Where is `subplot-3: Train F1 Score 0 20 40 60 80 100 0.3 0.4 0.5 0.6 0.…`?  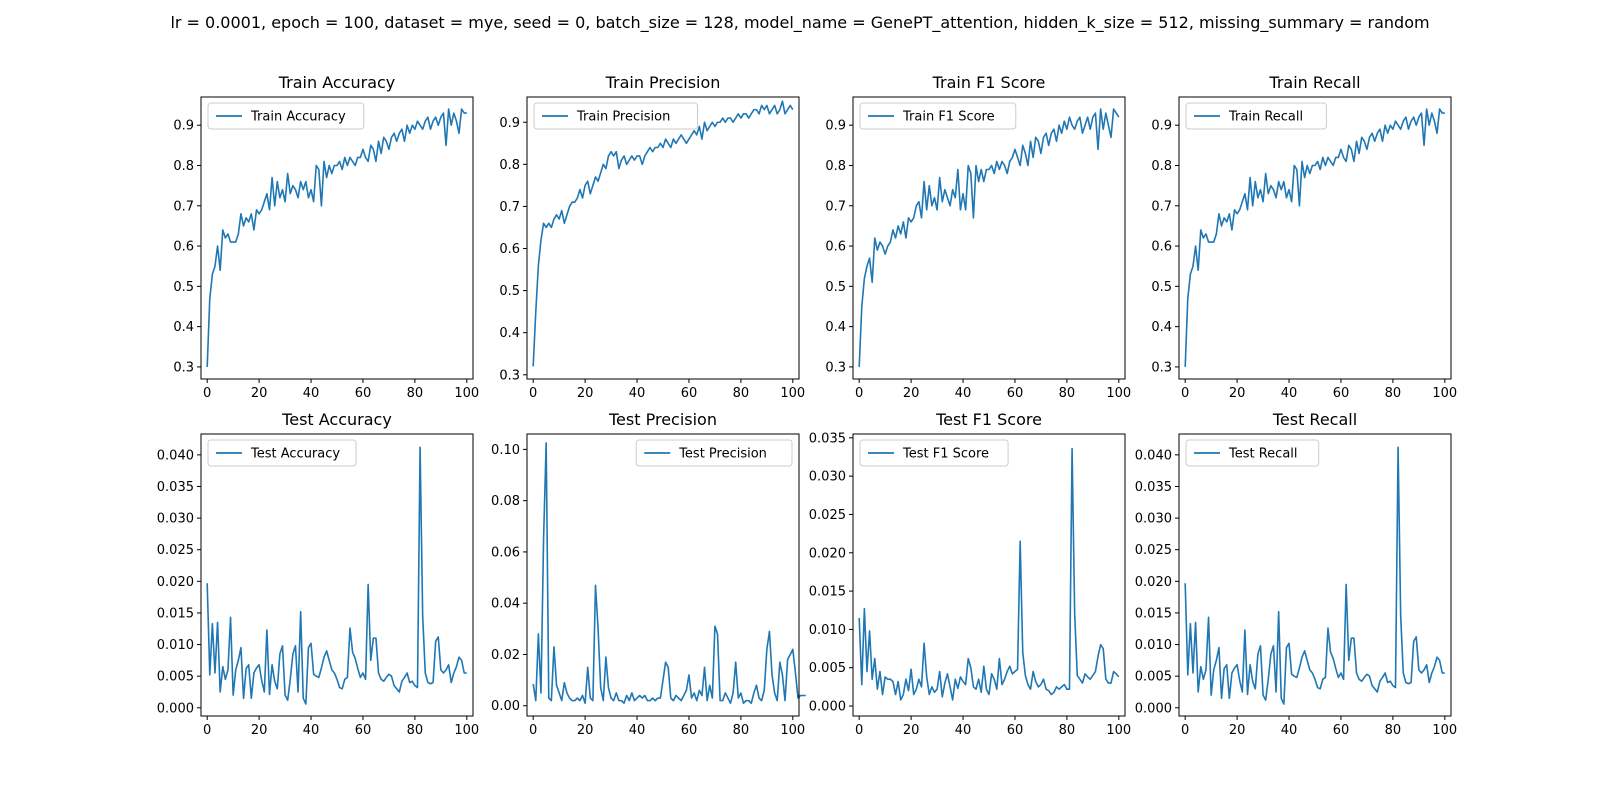 subplot-3: Train F1 Score 0 20 40 60 80 100 0.3 0.4 0.5 0.6 0.… is located at coordinates (978, 237).